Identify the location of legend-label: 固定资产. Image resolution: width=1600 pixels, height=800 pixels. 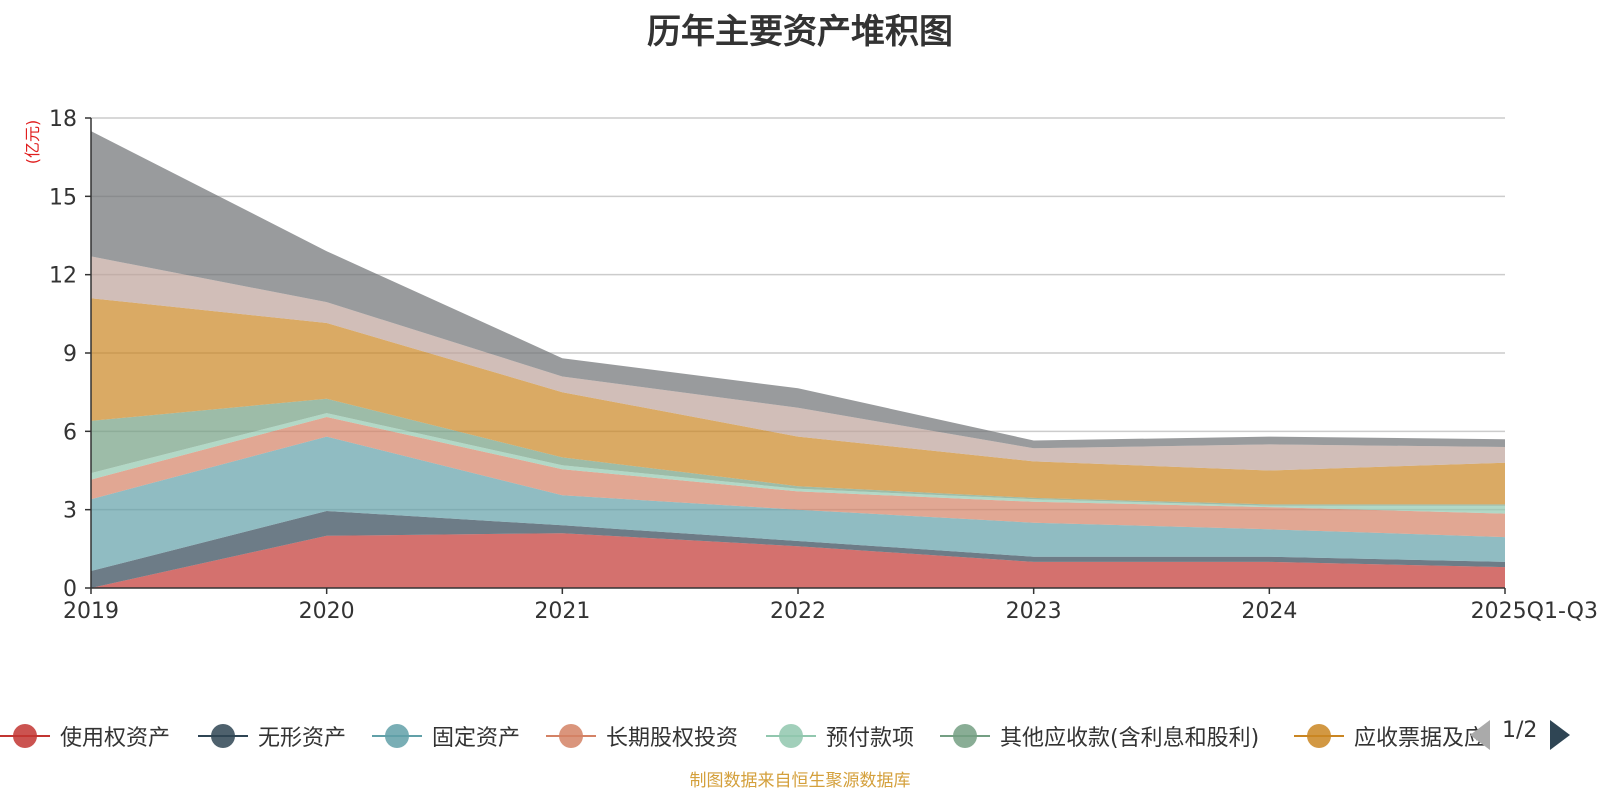
(476, 738).